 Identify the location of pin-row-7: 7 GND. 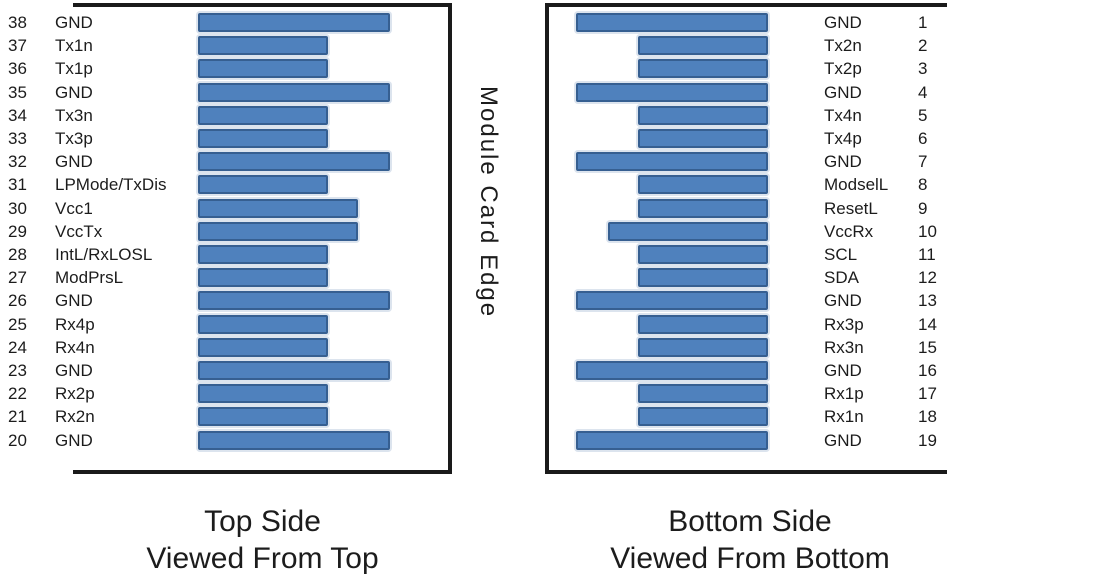
(550, 161).